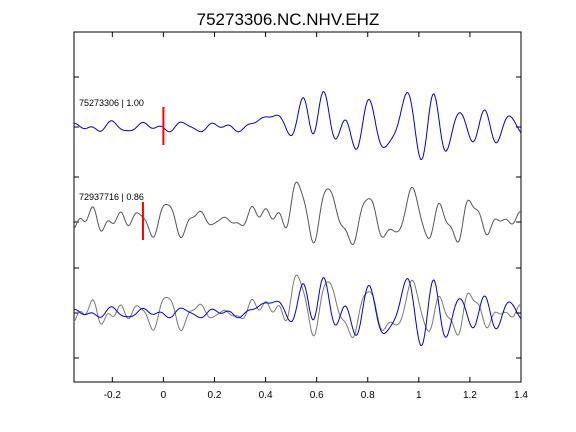 The height and width of the screenshot is (432, 576). What do you see at coordinates (111, 197) in the screenshot?
I see `trace-match-label: 72937716 | 0.86` at bounding box center [111, 197].